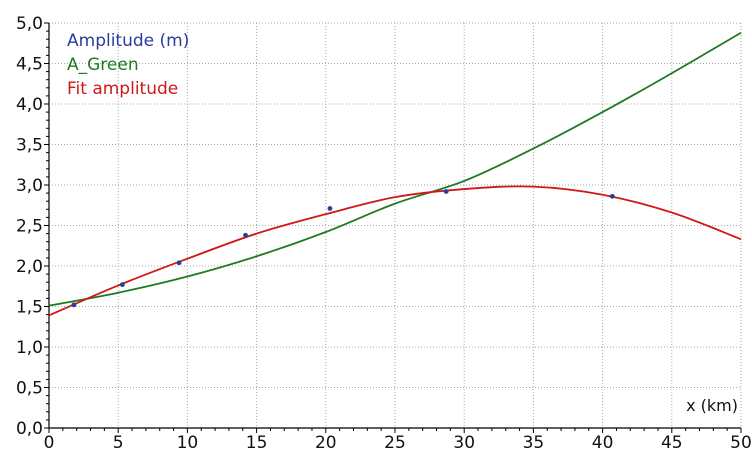  Describe the element at coordinates (534, 442) in the screenshot. I see `x-tick-label: 35` at that location.